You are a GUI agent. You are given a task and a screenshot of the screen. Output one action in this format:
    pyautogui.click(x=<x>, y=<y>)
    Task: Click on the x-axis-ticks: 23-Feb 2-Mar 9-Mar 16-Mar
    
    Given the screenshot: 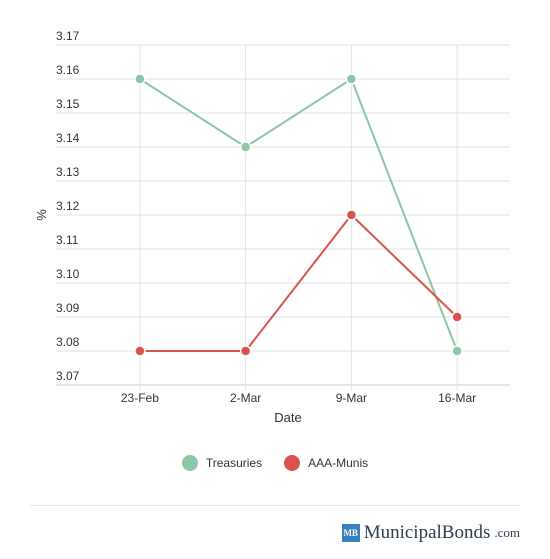 What is the action you would take?
    pyautogui.click(x=298, y=398)
    